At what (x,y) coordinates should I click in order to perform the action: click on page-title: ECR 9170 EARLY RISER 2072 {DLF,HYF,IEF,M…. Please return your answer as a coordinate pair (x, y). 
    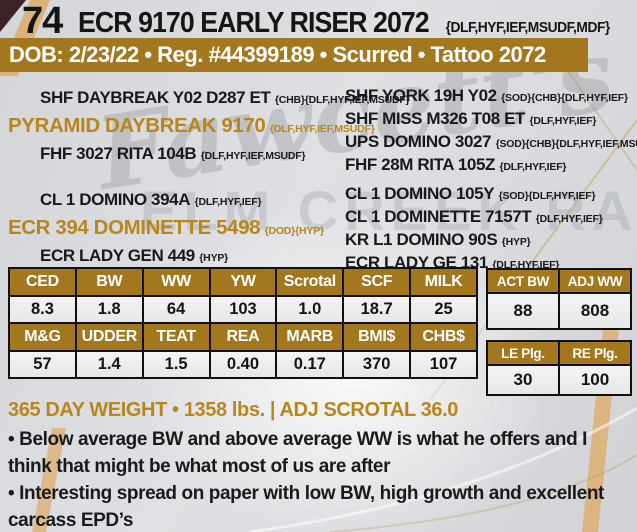
    Looking at the image, I should click on (357, 23).